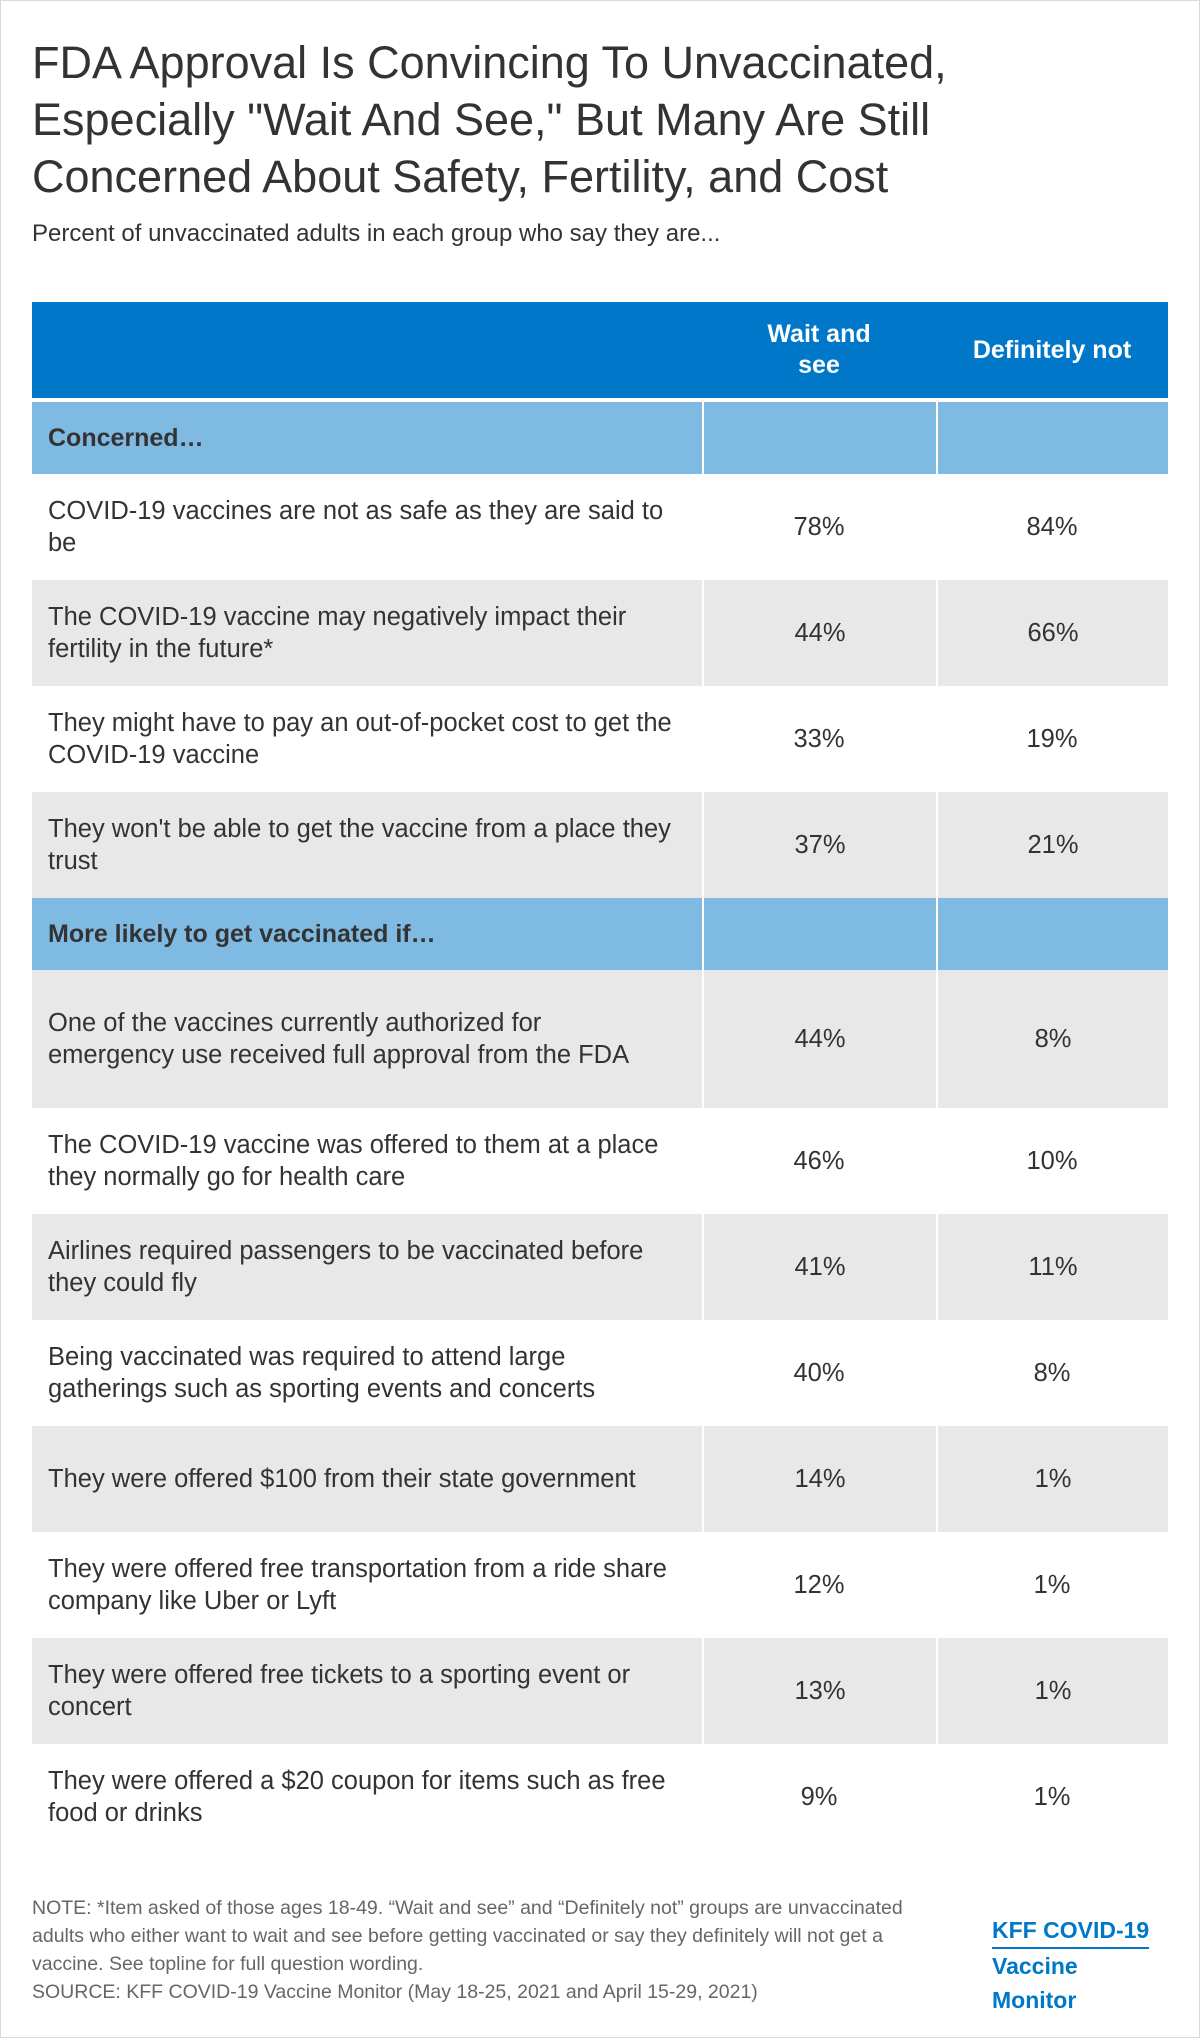  Describe the element at coordinates (1080, 1965) in the screenshot. I see `kff-logo: KFF COVID-19 Vaccine Monitor` at that location.